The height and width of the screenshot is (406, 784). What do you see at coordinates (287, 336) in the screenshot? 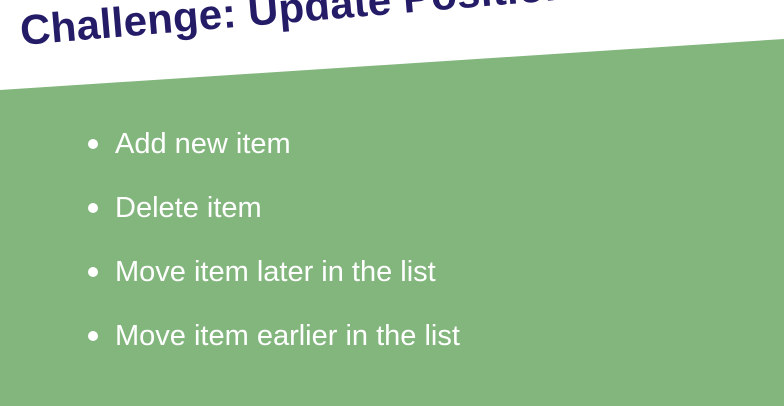
I see `bullet-text-move-earlier: Move item earlier in the list` at bounding box center [287, 336].